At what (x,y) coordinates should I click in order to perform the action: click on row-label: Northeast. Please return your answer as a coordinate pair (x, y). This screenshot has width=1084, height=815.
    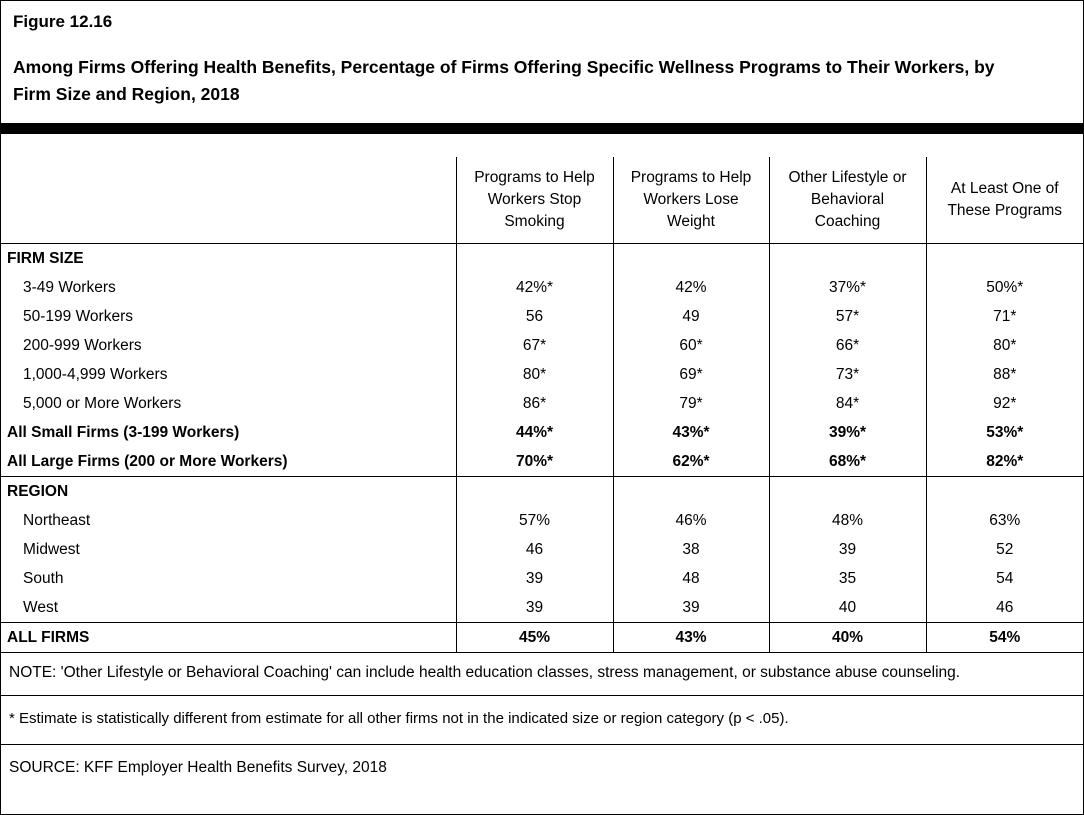
    Looking at the image, I should click on (57, 520).